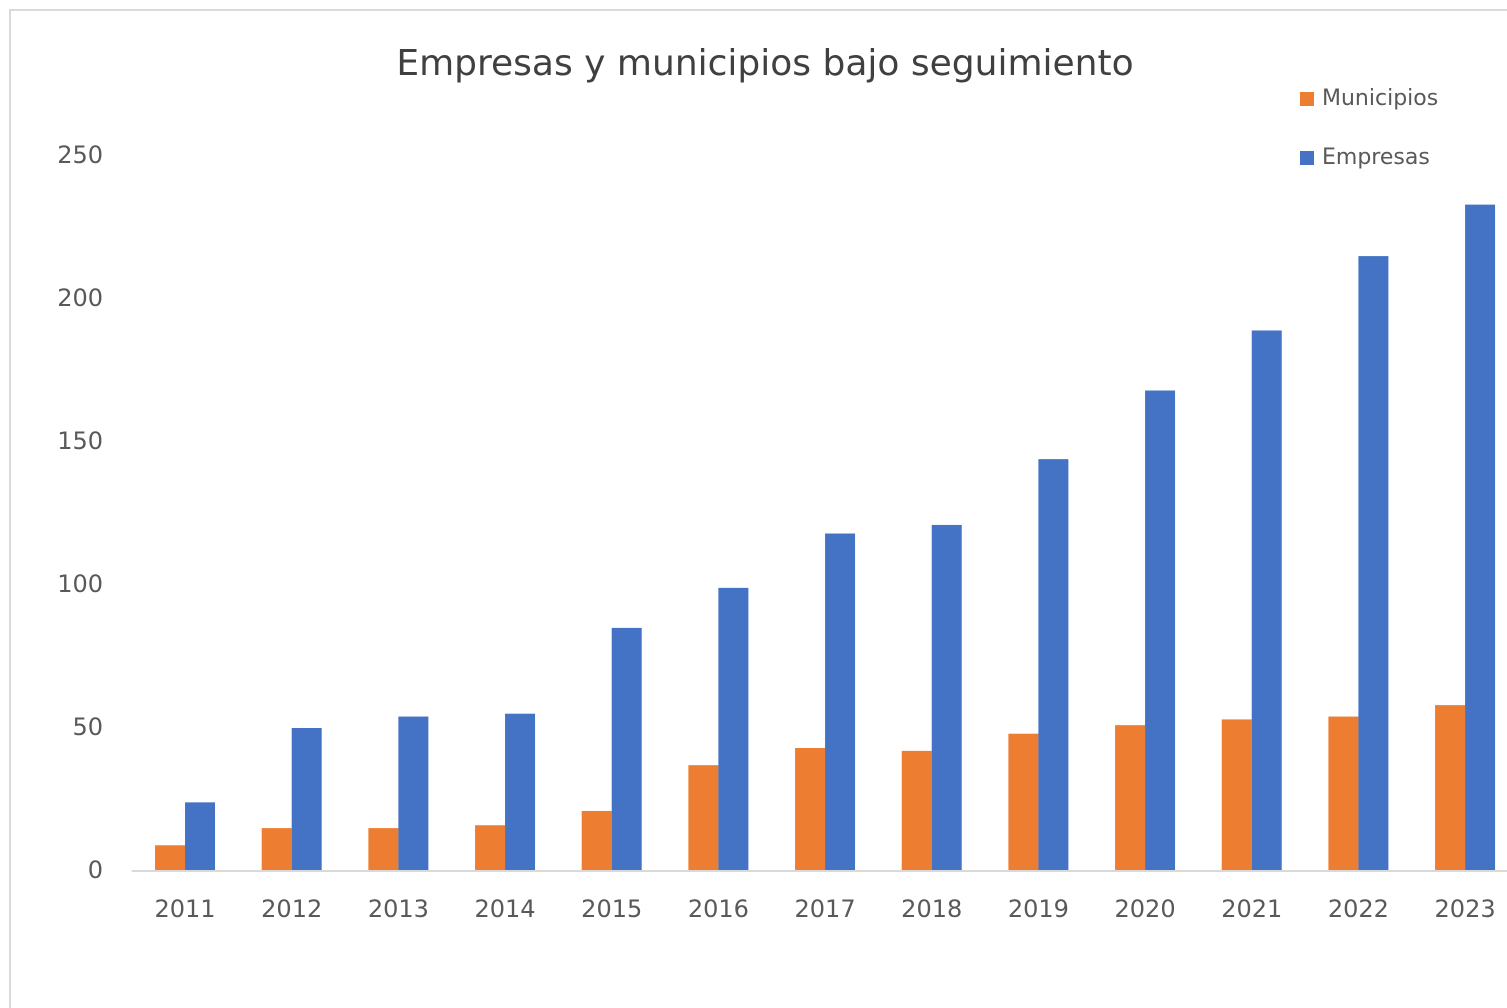  I want to click on x-tick-label: 2023, so click(1465, 909).